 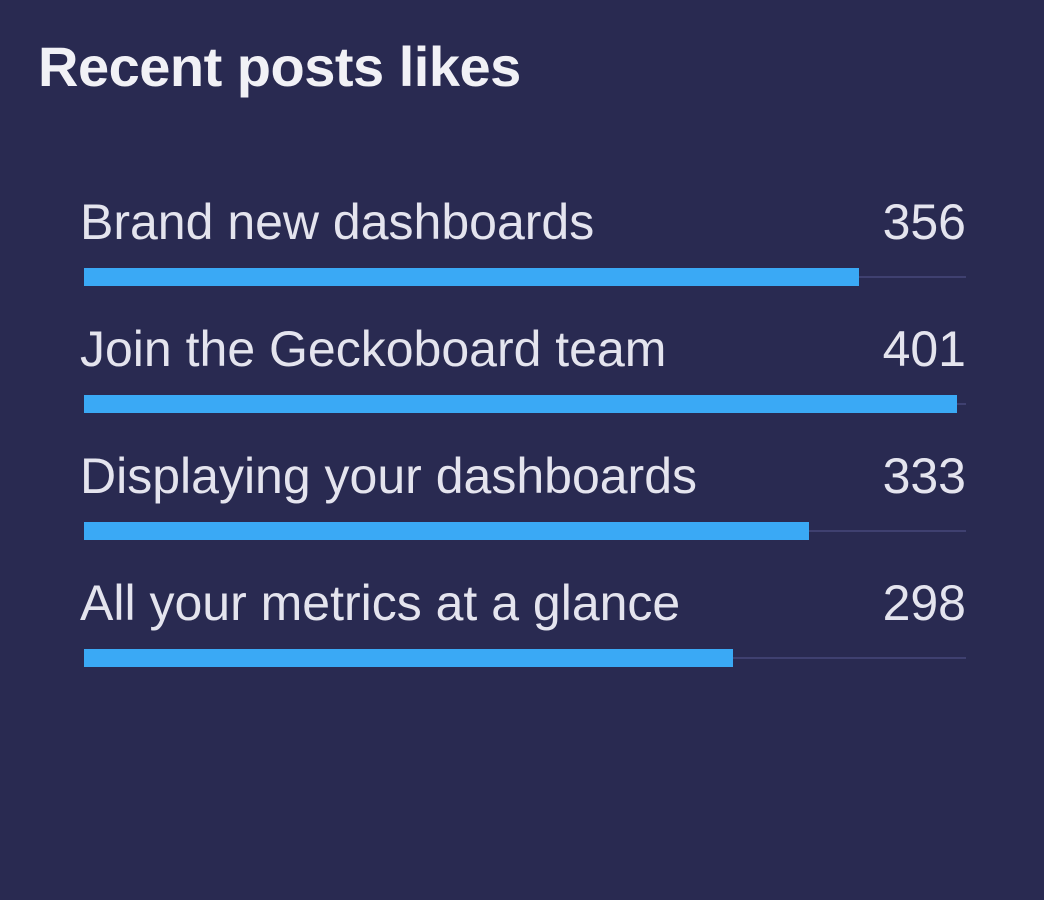 I want to click on value-label: 401, so click(x=924, y=349).